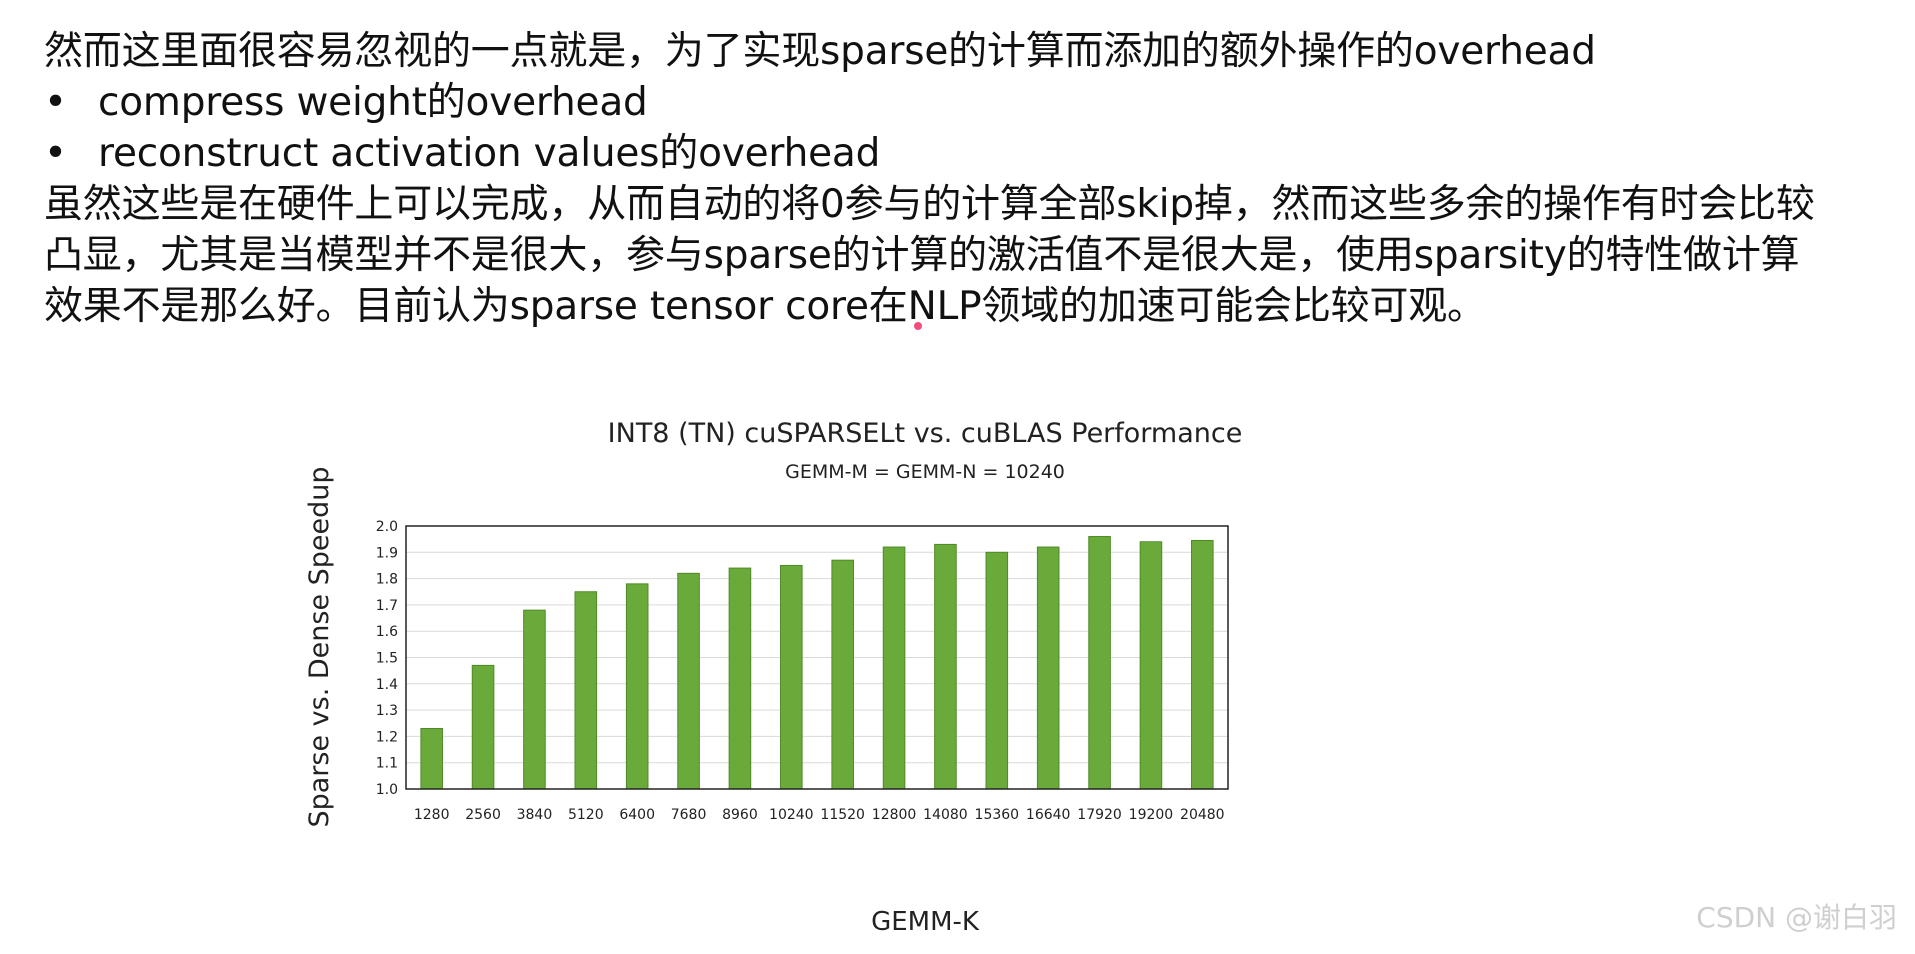  Describe the element at coordinates (387, 527) in the screenshot. I see `y-tick-label: 2.0` at that location.